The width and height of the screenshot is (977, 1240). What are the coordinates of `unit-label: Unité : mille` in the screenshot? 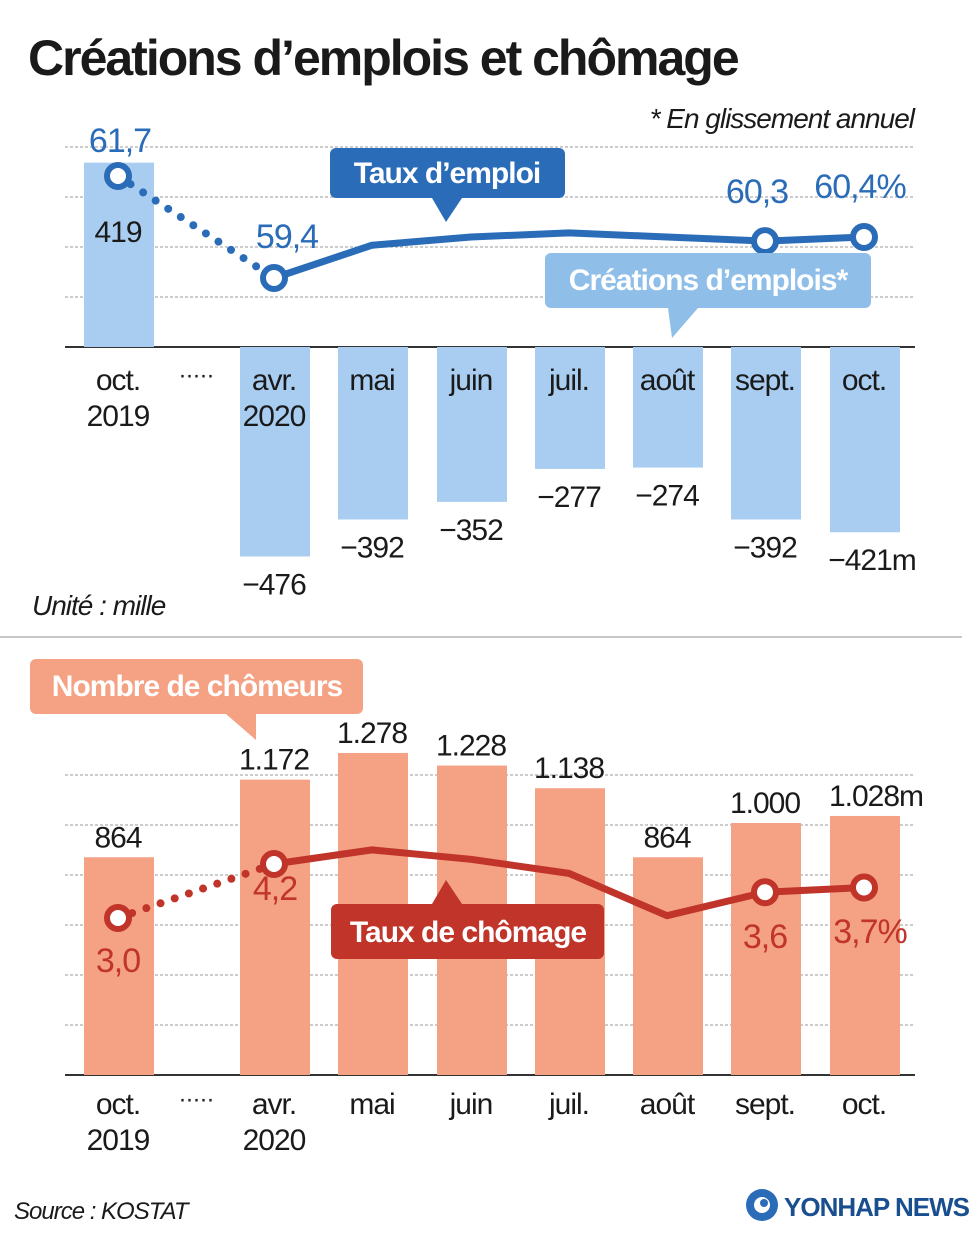 It's located at (99, 605).